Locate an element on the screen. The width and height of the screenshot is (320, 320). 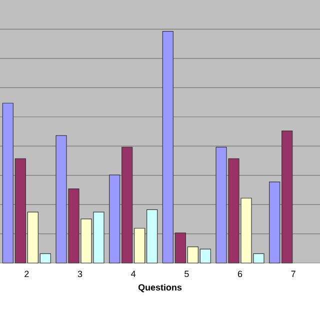
x-tick-label: 6 is located at coordinates (240, 274).